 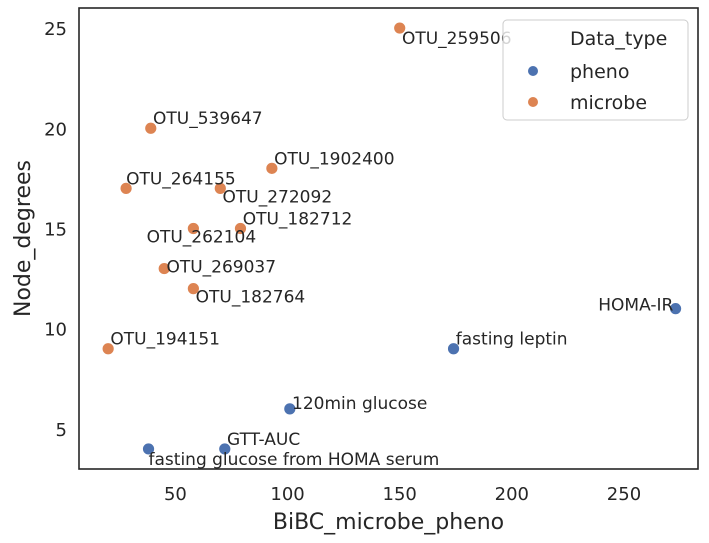 I want to click on point-label: OTU_539647, so click(x=208, y=119).